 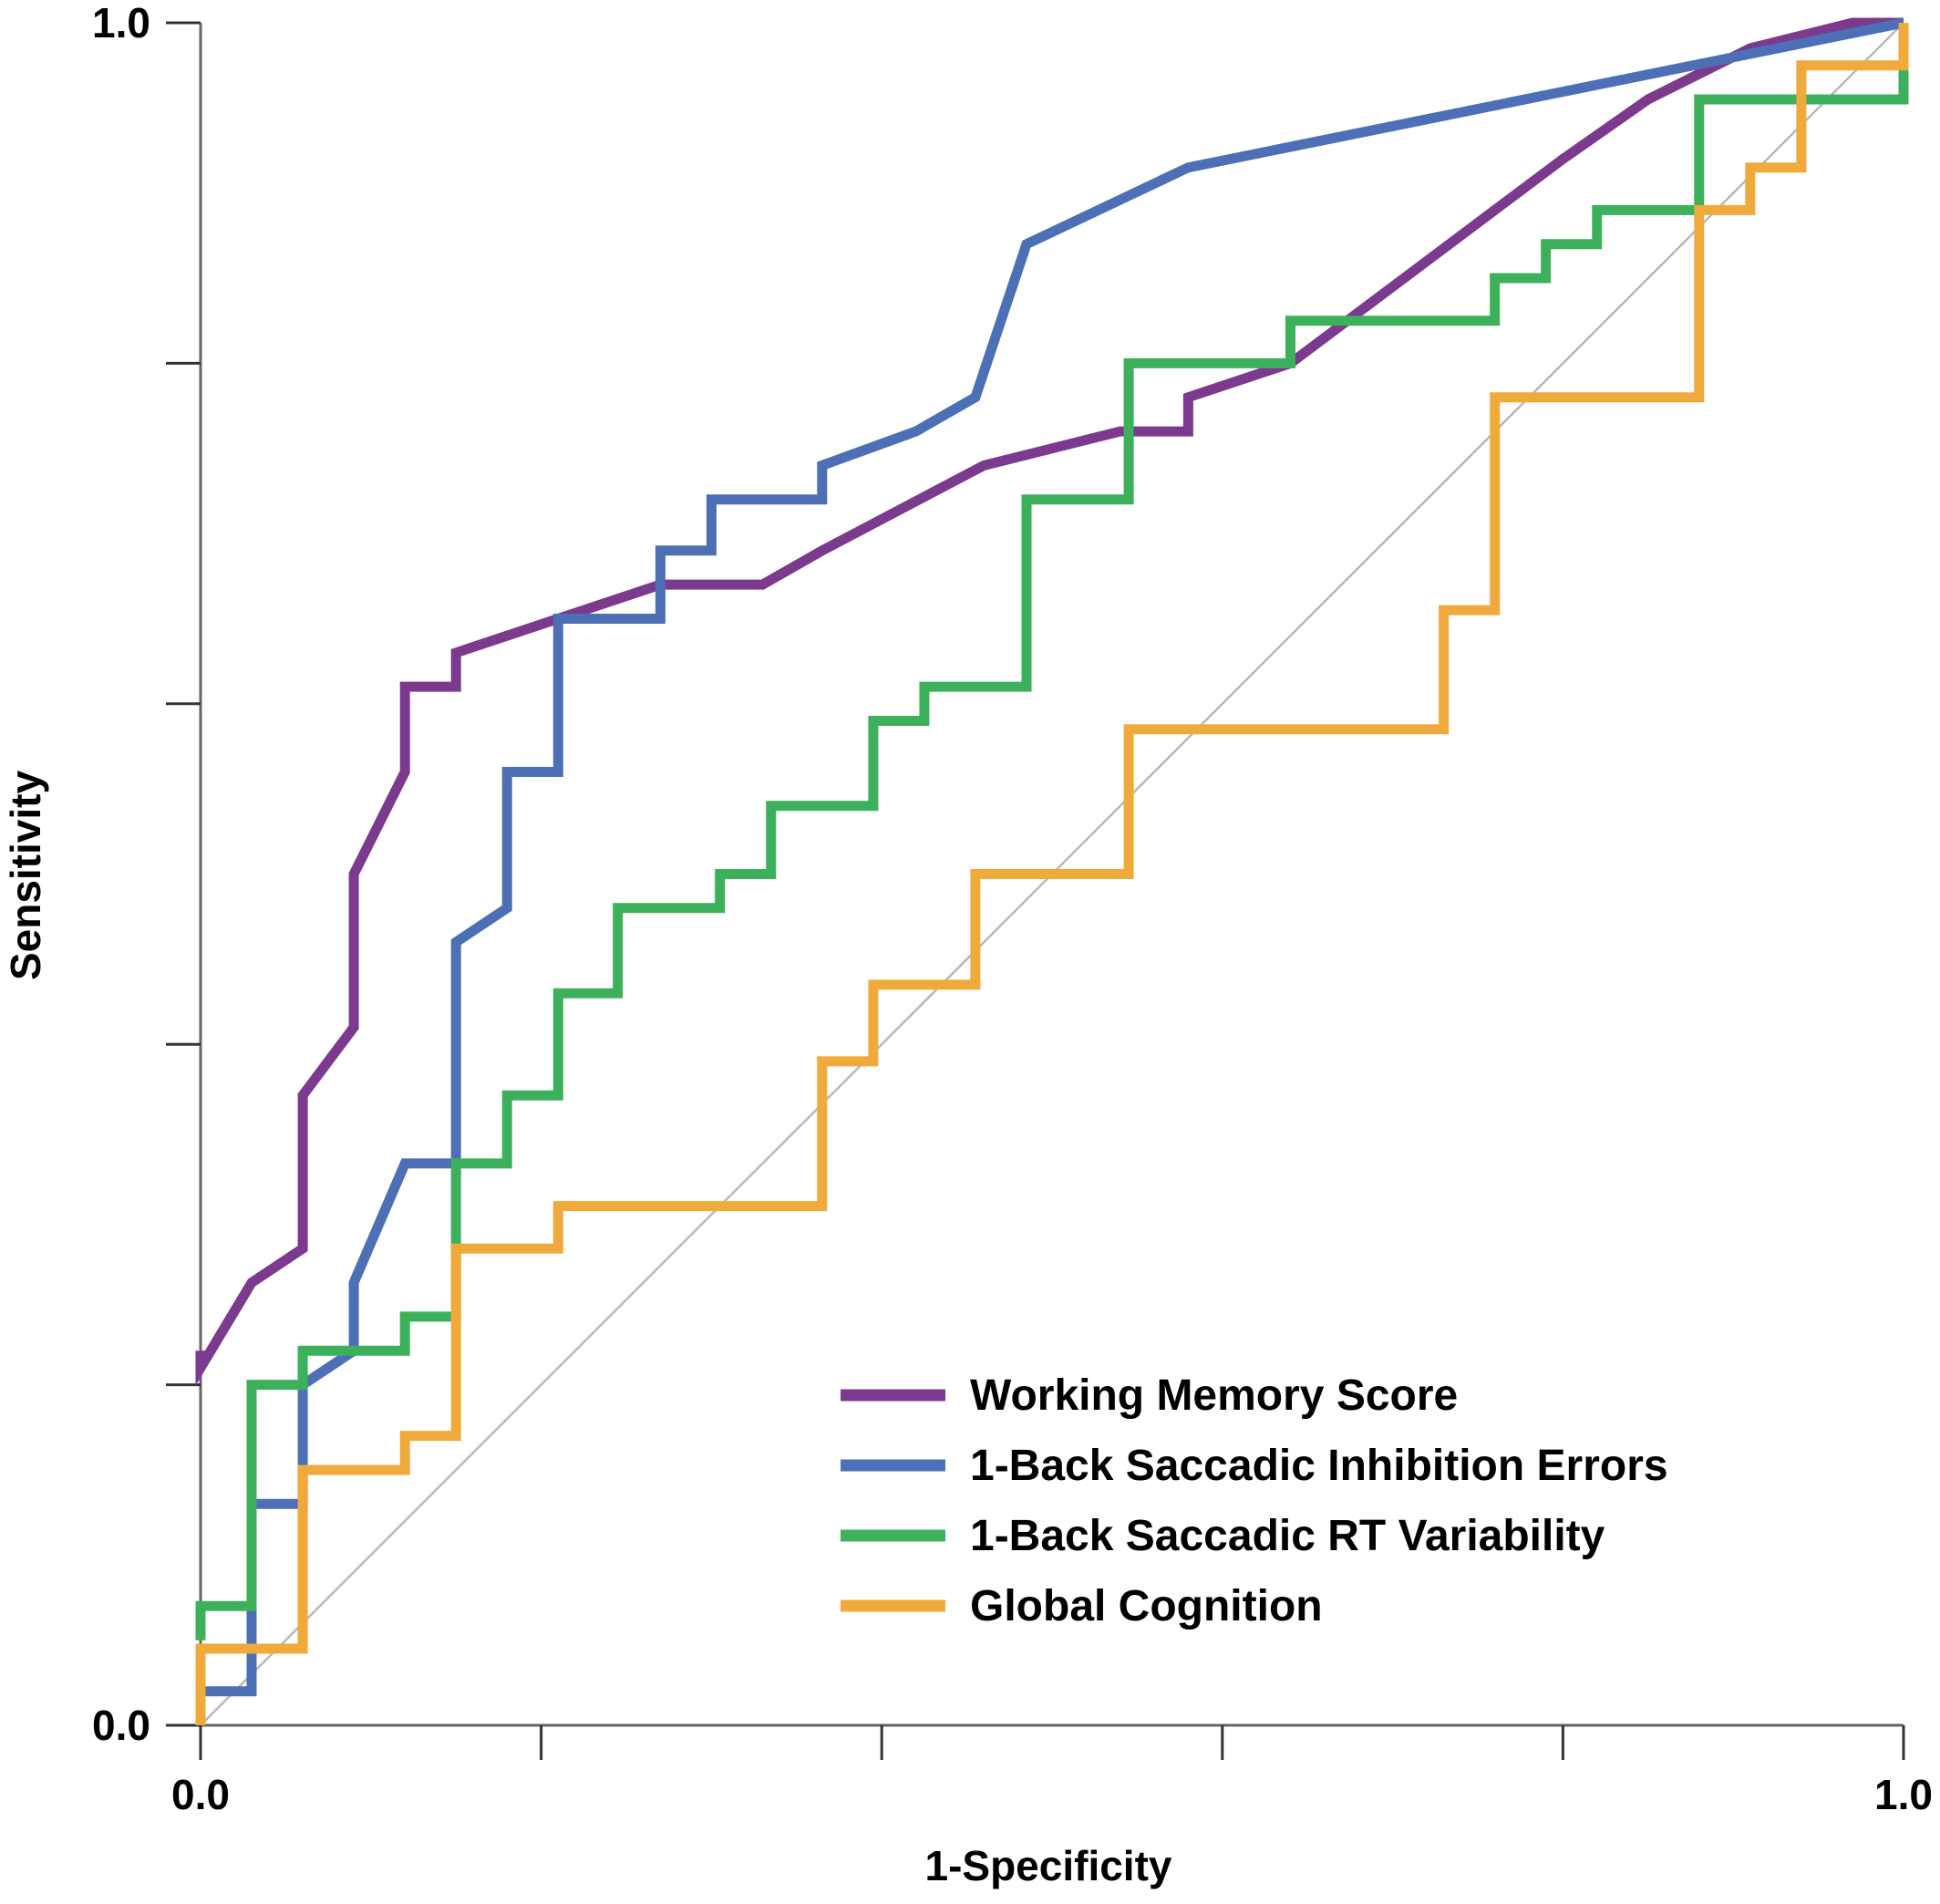 I want to click on legend-label-2: 1-Back Saccadic Inhibition Errors, so click(x=1319, y=1466).